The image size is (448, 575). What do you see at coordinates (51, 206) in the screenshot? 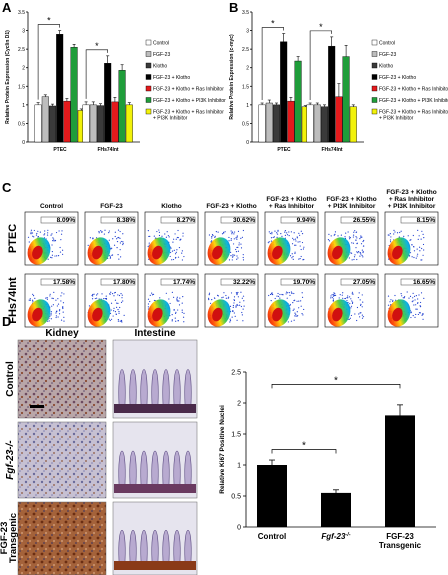
I see `flow-column-header: Control` at bounding box center [51, 206].